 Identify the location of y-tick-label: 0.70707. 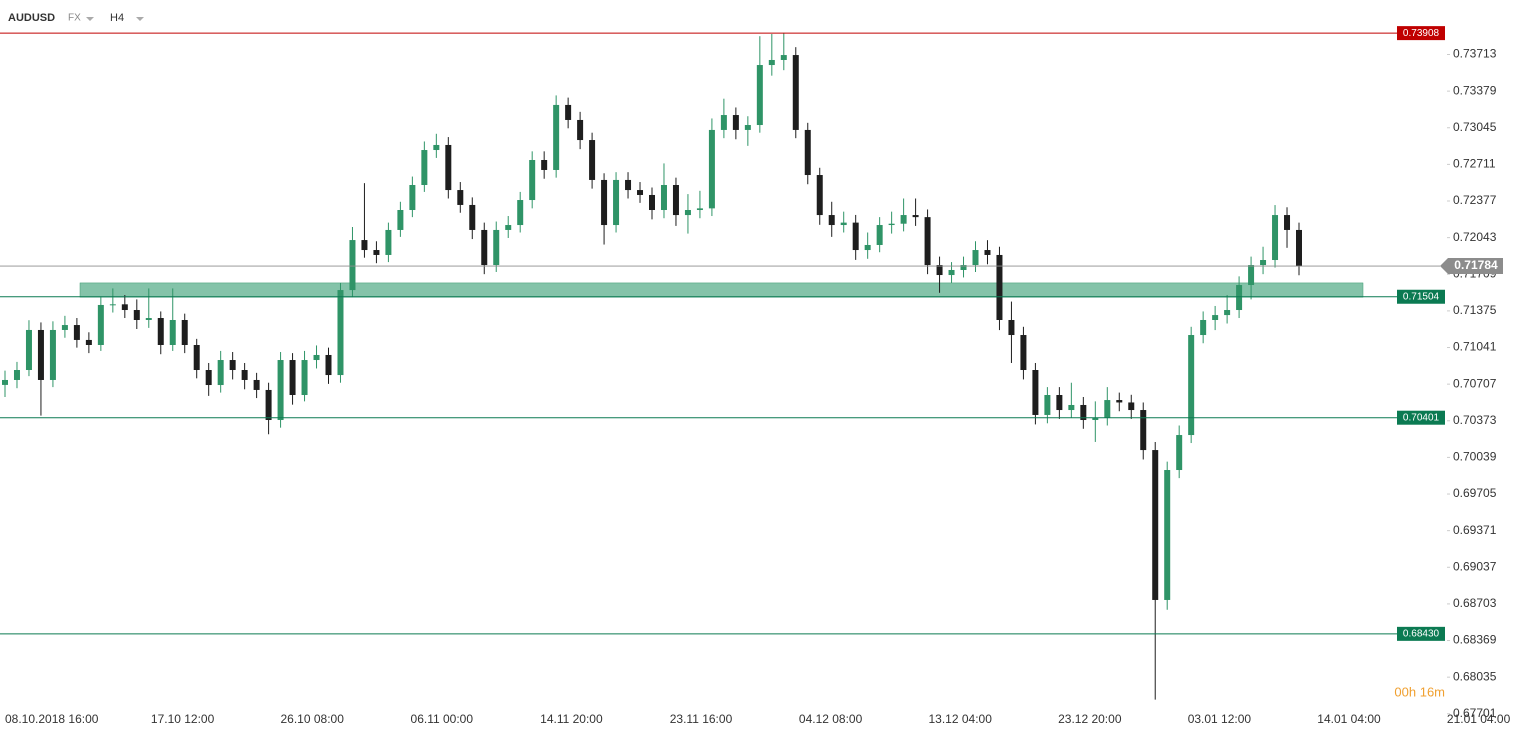
(1475, 383).